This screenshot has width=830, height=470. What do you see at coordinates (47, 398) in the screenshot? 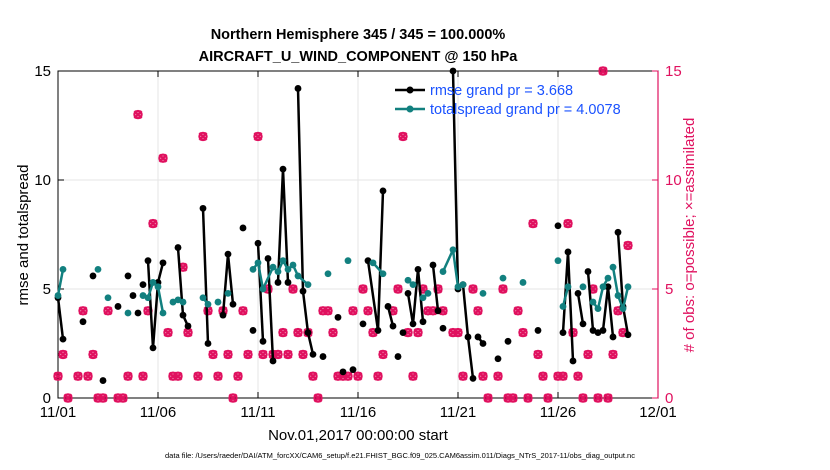
I see `y-tick-label: 0` at bounding box center [47, 398].